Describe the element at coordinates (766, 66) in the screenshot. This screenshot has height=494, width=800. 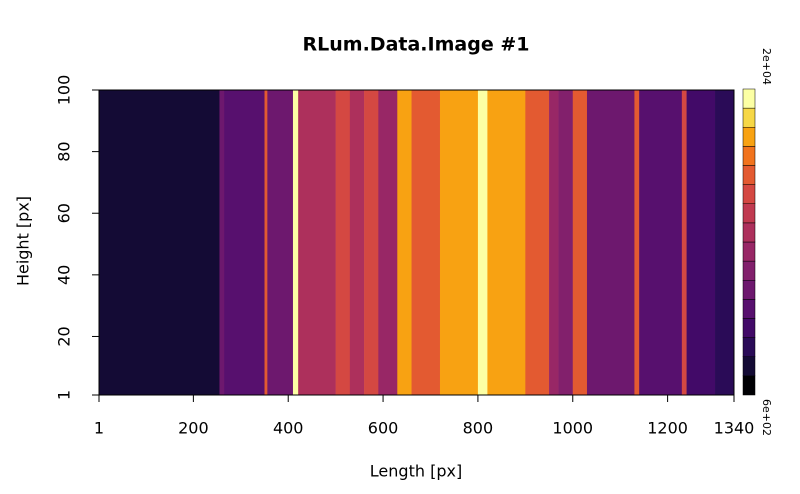
I see `colorbar-label: 2e+04` at that location.